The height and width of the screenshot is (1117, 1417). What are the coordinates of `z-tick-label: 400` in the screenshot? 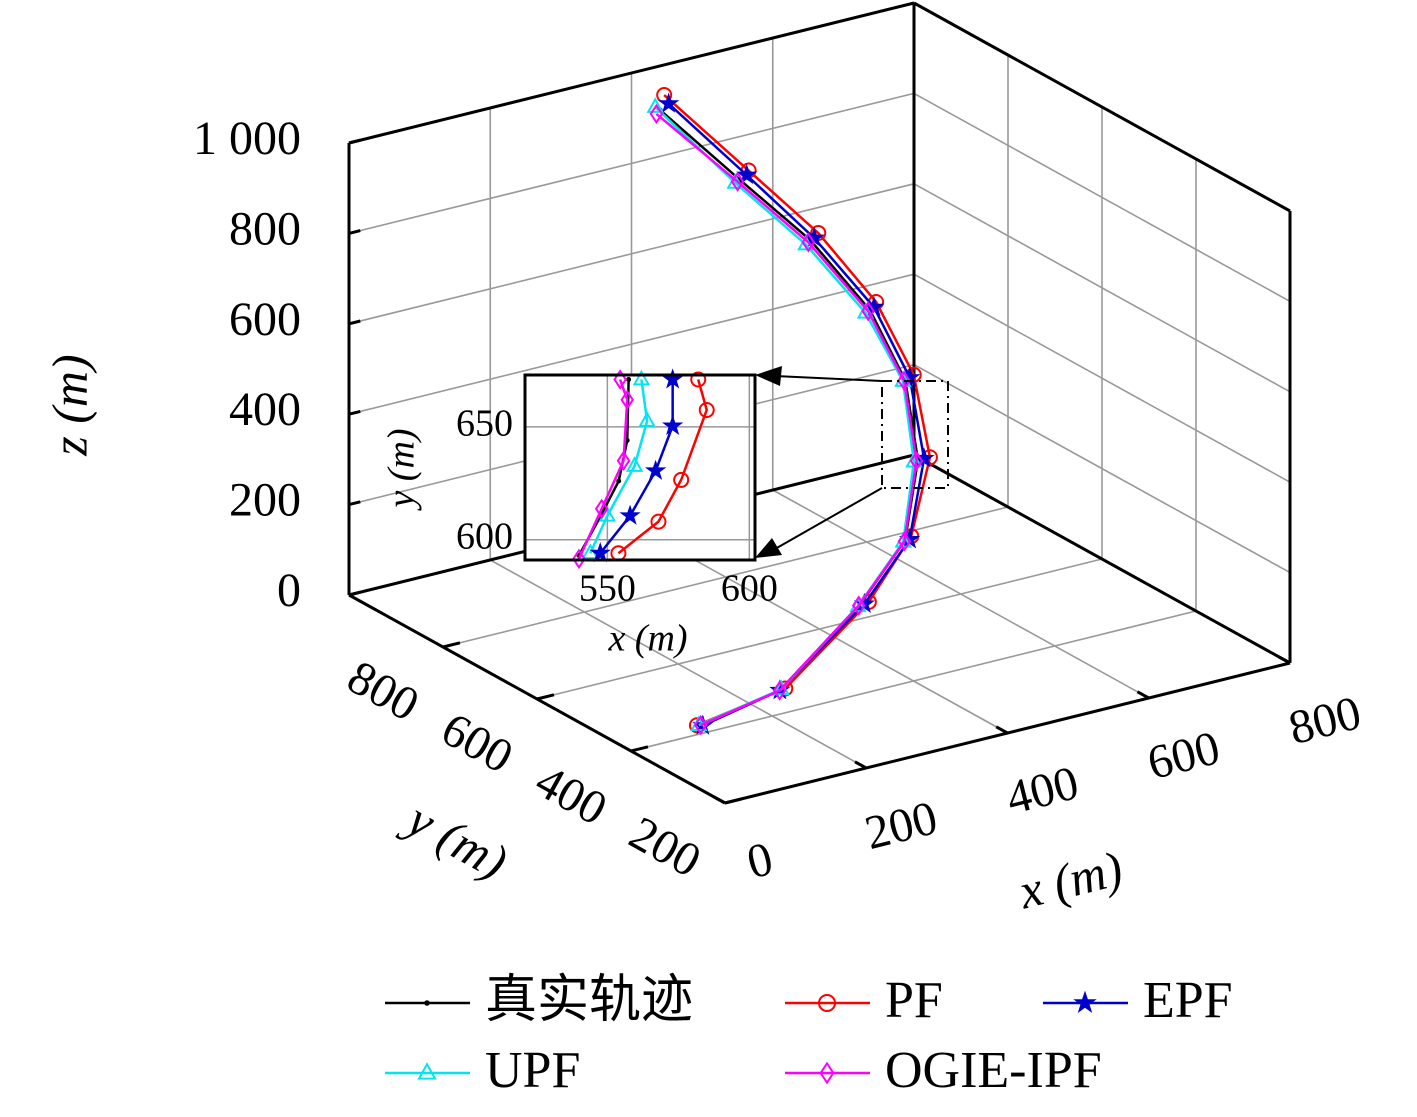 It's located at (265, 409).